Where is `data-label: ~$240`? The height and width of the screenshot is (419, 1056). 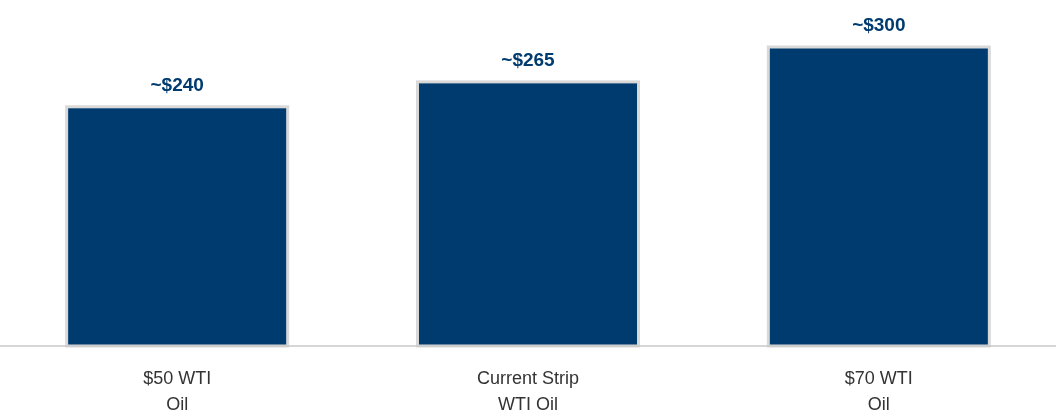
data-label: ~$240 is located at coordinates (177, 84).